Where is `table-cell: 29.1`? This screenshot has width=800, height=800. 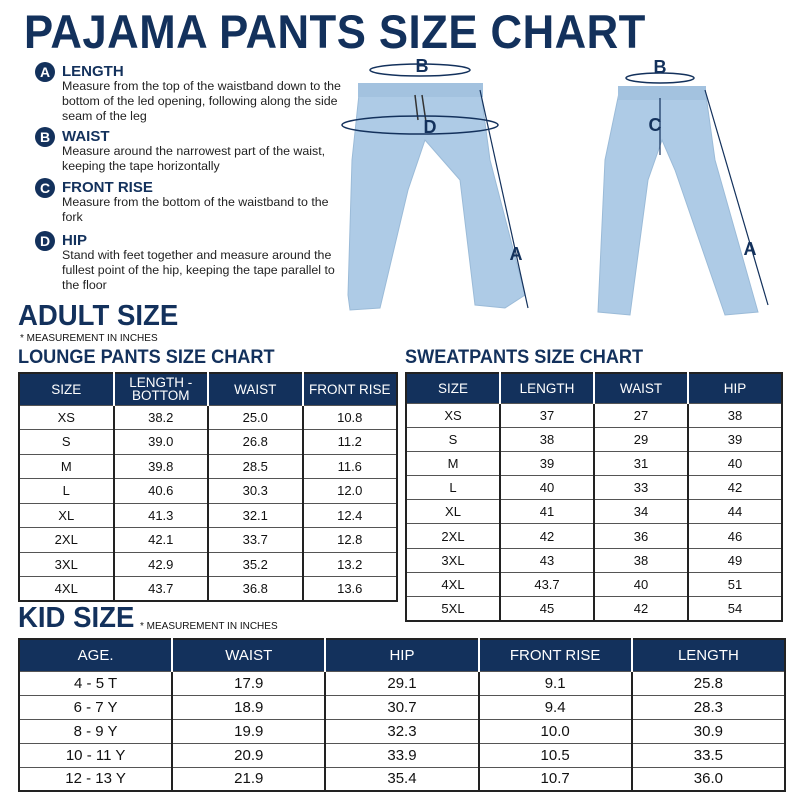 table-cell: 29.1 is located at coordinates (402, 683).